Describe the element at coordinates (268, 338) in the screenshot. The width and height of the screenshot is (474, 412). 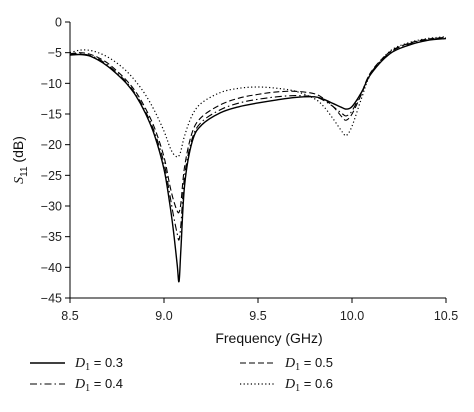
I see `x-axis-label: Frequency (GHz)` at that location.